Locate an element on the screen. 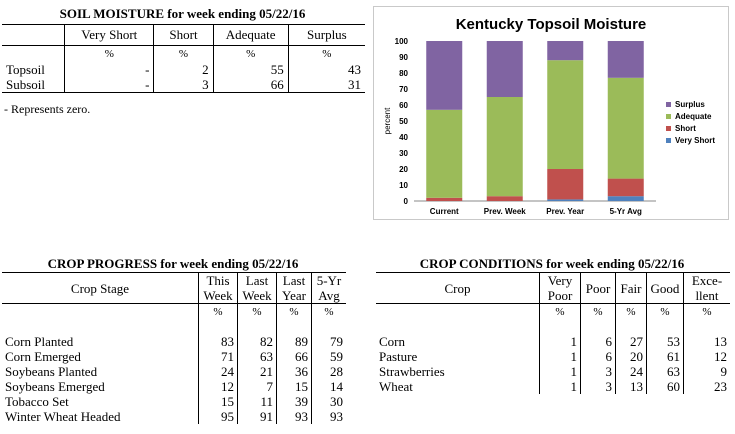 The width and height of the screenshot is (735, 434). row-label: Strawberries is located at coordinates (412, 371).